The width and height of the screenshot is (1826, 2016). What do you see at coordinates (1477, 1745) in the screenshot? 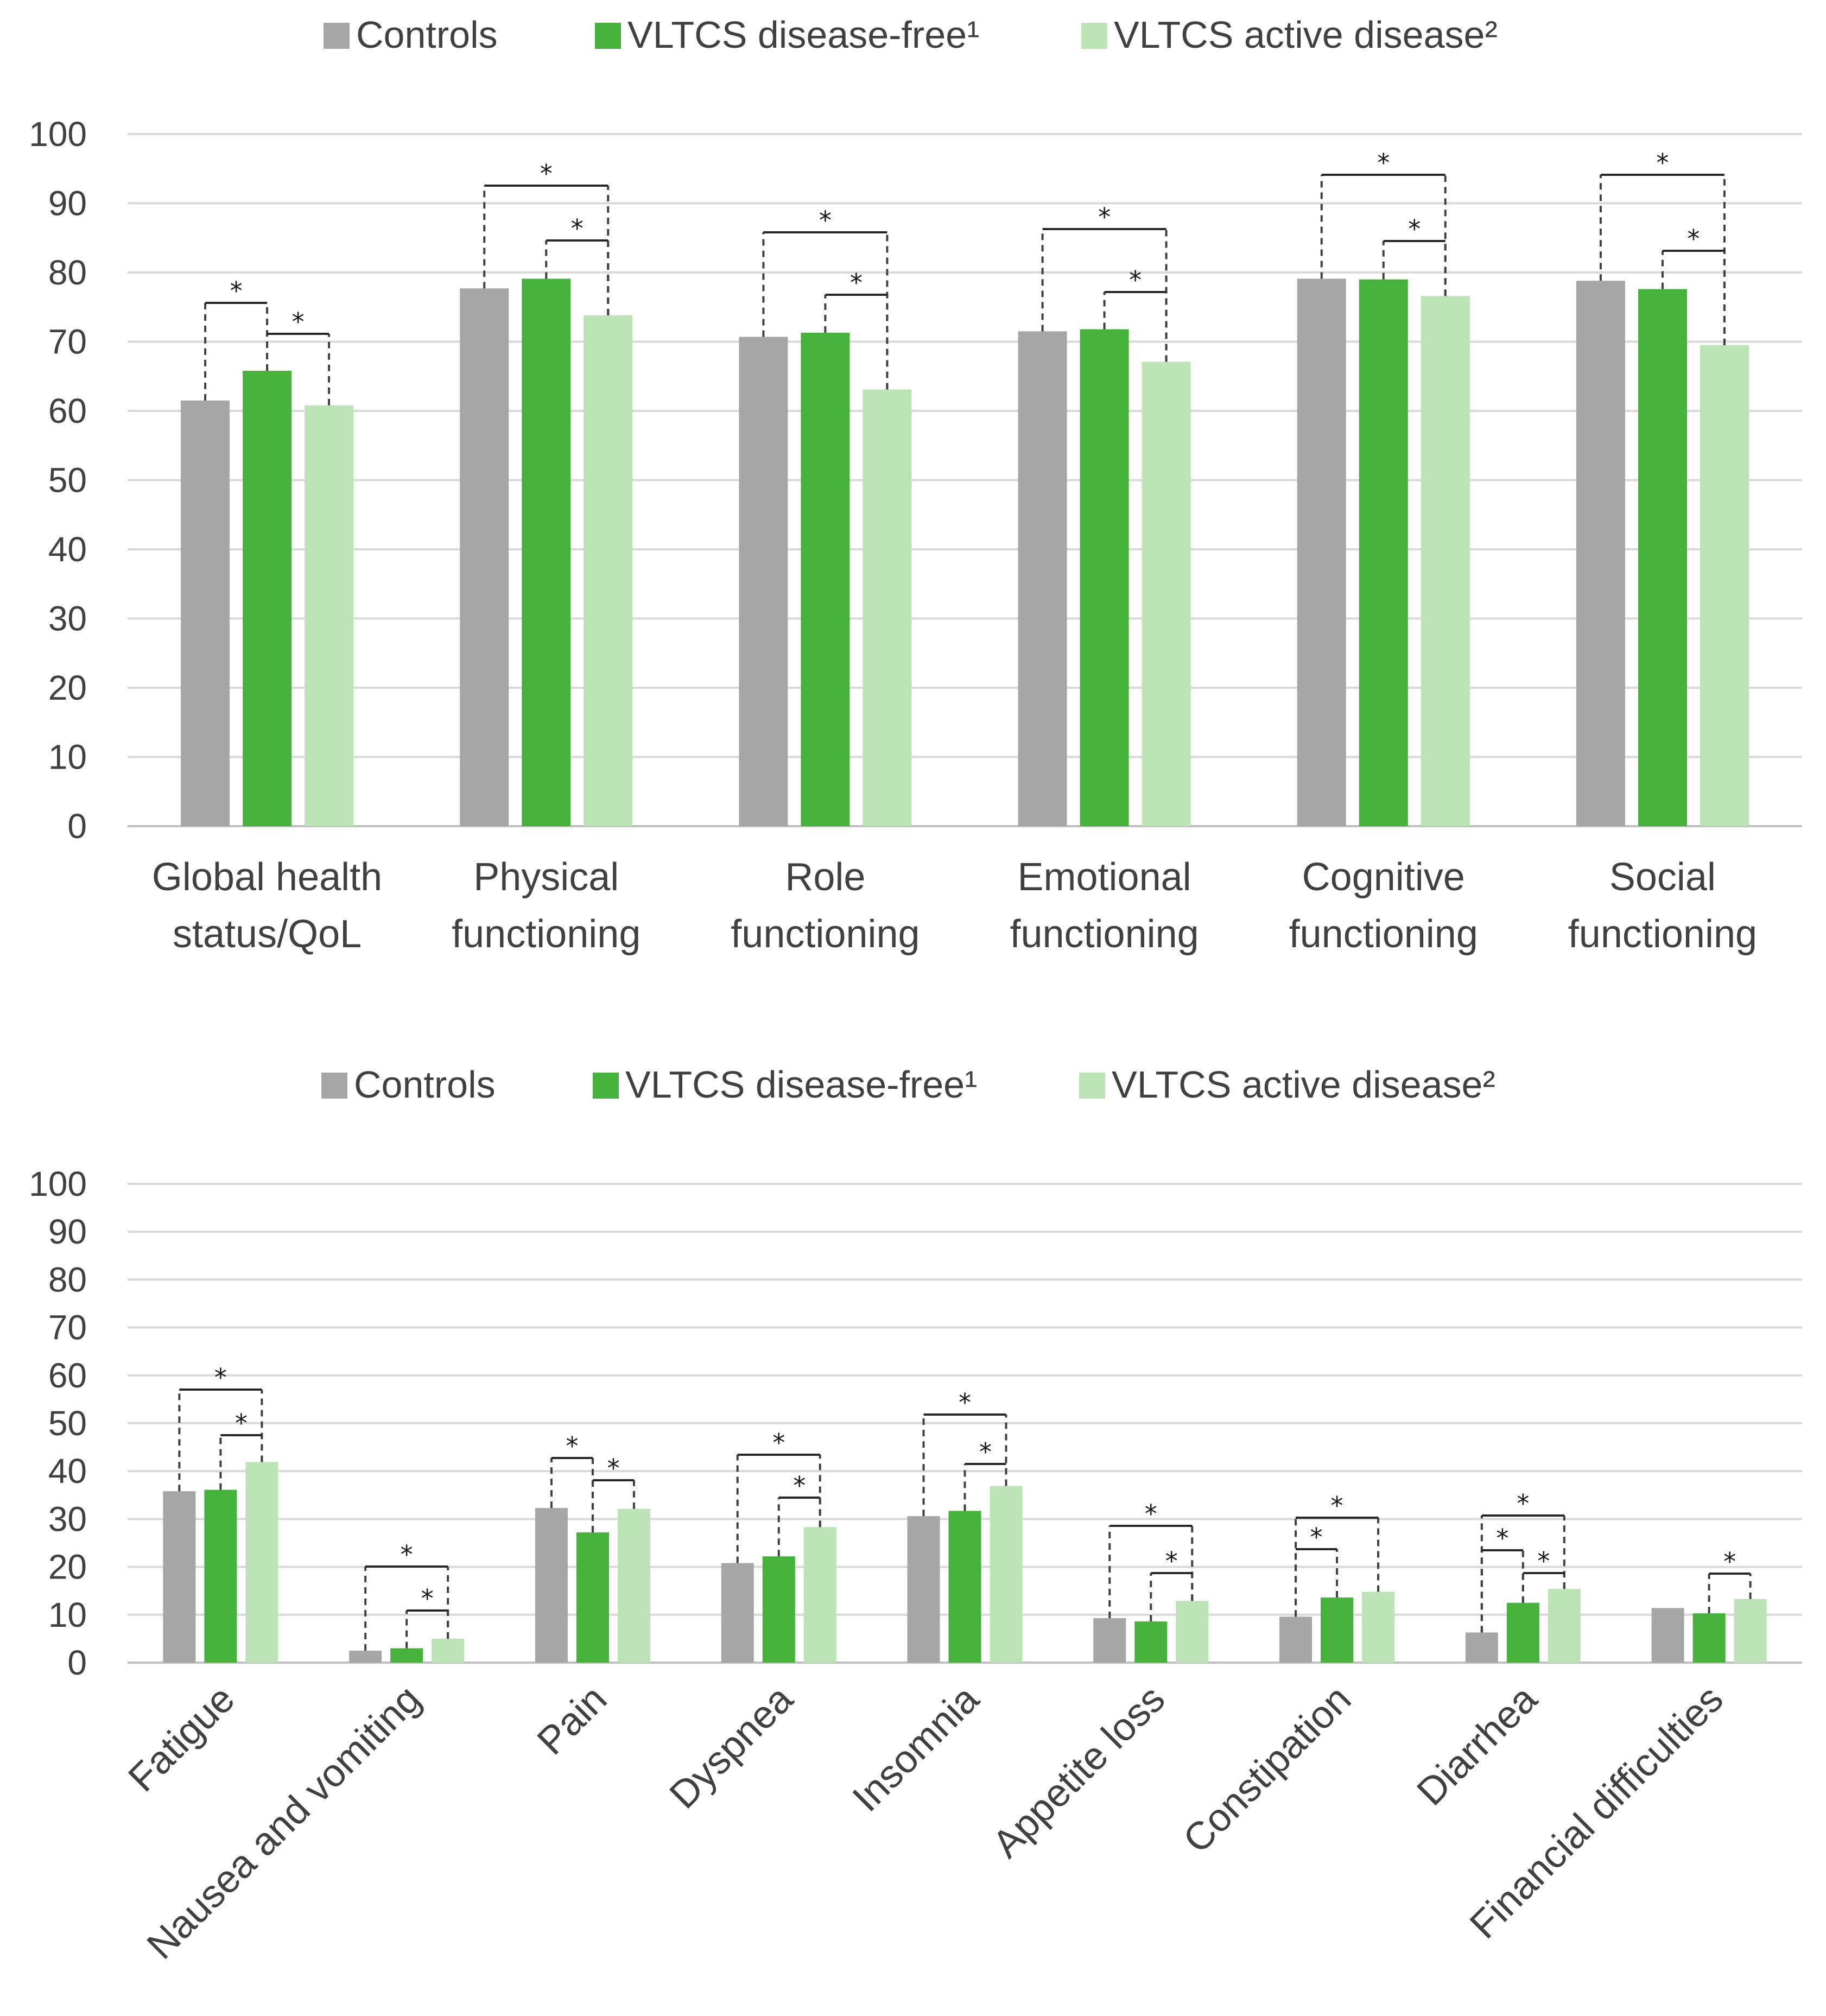
I see `category-label: Diarrhea` at bounding box center [1477, 1745].